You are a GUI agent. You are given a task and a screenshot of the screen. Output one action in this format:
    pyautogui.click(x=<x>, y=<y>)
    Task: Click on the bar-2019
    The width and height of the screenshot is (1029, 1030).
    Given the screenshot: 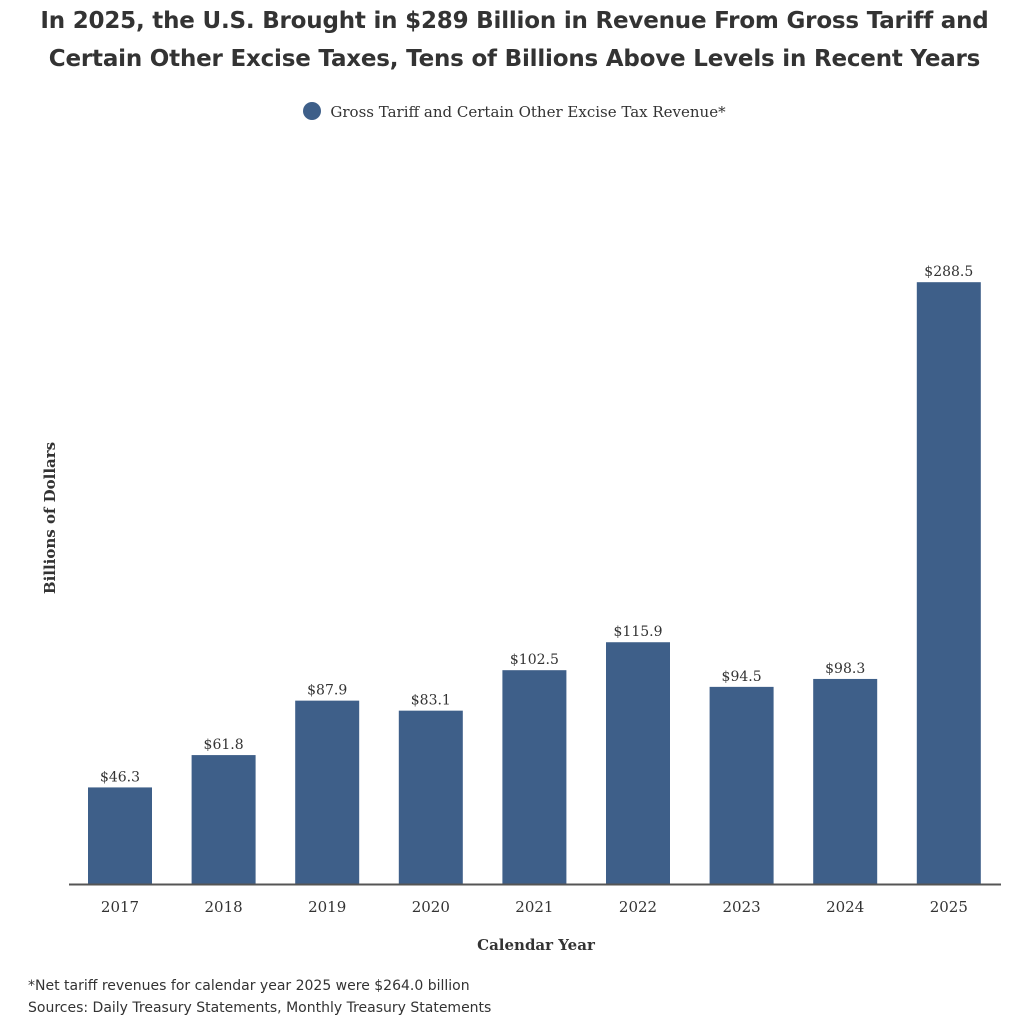 What is the action you would take?
    pyautogui.click(x=327, y=792)
    